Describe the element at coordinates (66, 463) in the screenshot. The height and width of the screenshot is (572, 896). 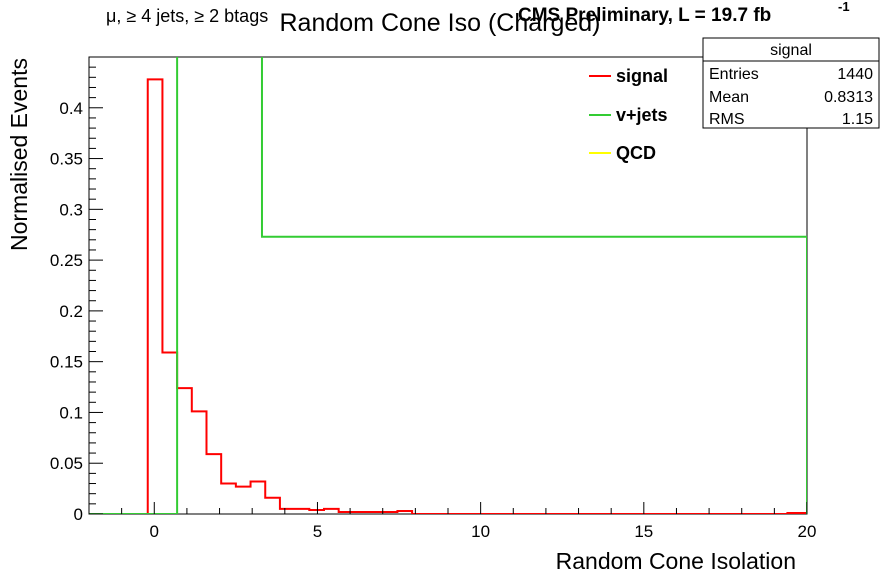
I see `y-tick-label: 0.05` at that location.